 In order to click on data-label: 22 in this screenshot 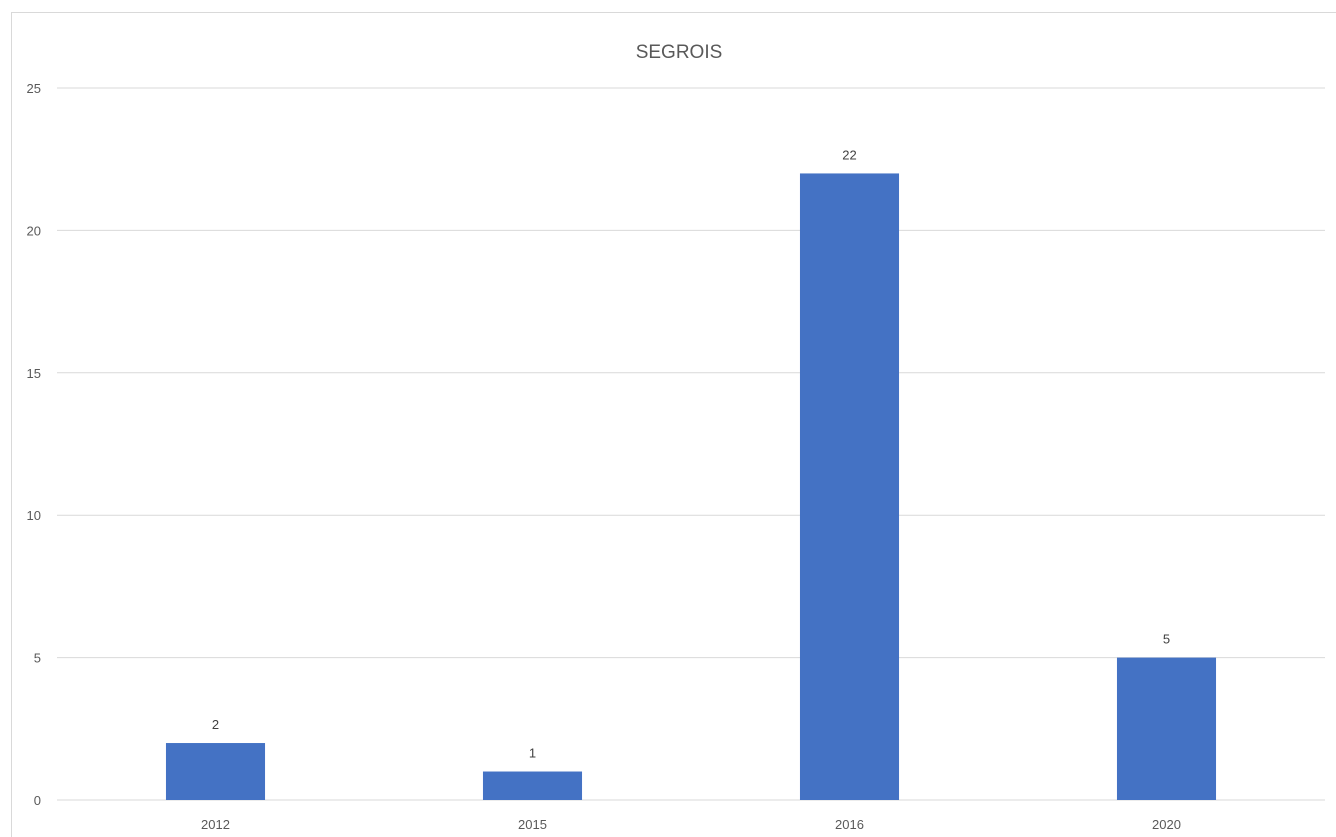, I will do `click(849, 154)`.